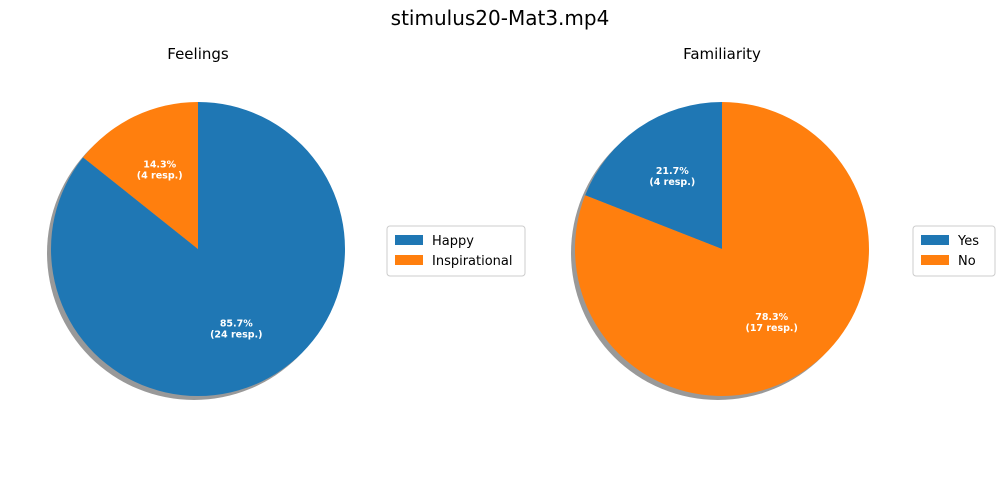  What do you see at coordinates (409, 240) in the screenshot?
I see `legend-swatch-happy` at bounding box center [409, 240].